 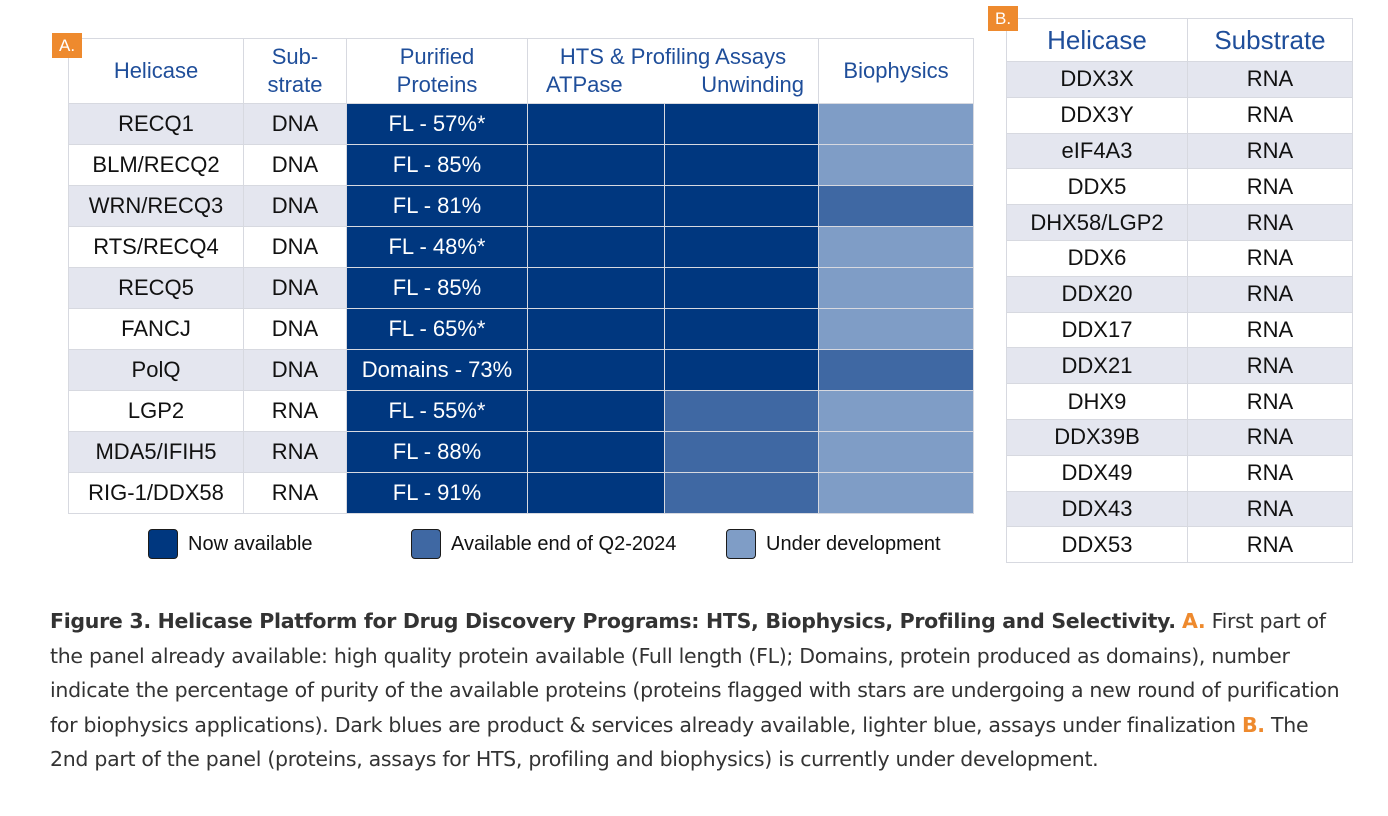 I want to click on table-row: RECQ5 DNA FL - 85%, so click(x=521, y=288).